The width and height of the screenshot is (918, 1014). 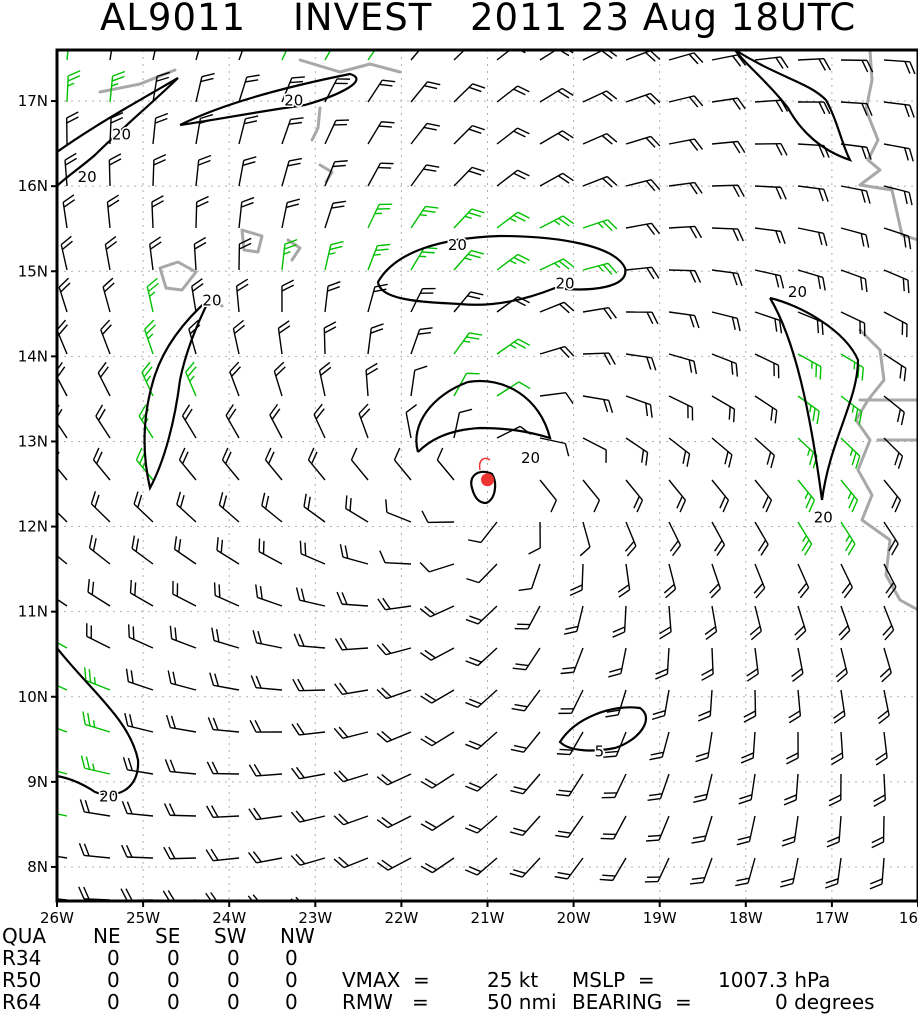 I want to click on lon-label: 26W, so click(x=57, y=918).